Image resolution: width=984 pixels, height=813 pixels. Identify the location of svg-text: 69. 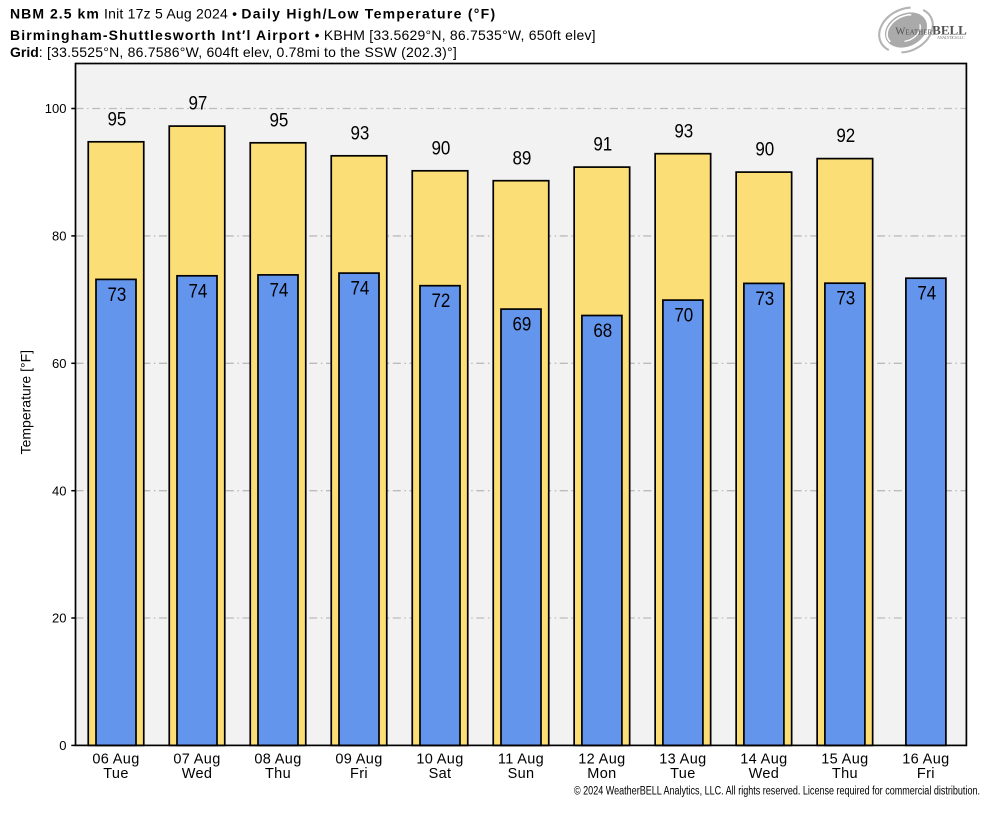
(521, 325).